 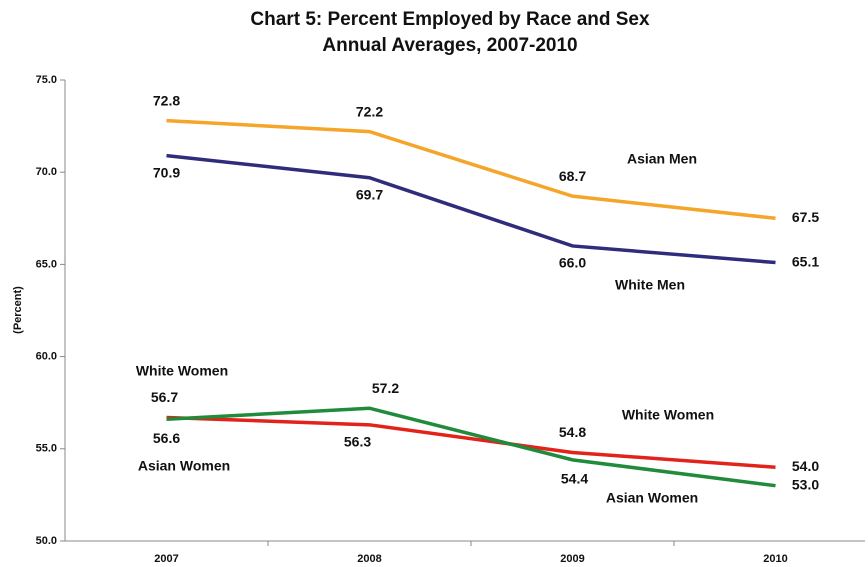 What do you see at coordinates (572, 263) in the screenshot?
I see `data-label: 66.0` at bounding box center [572, 263].